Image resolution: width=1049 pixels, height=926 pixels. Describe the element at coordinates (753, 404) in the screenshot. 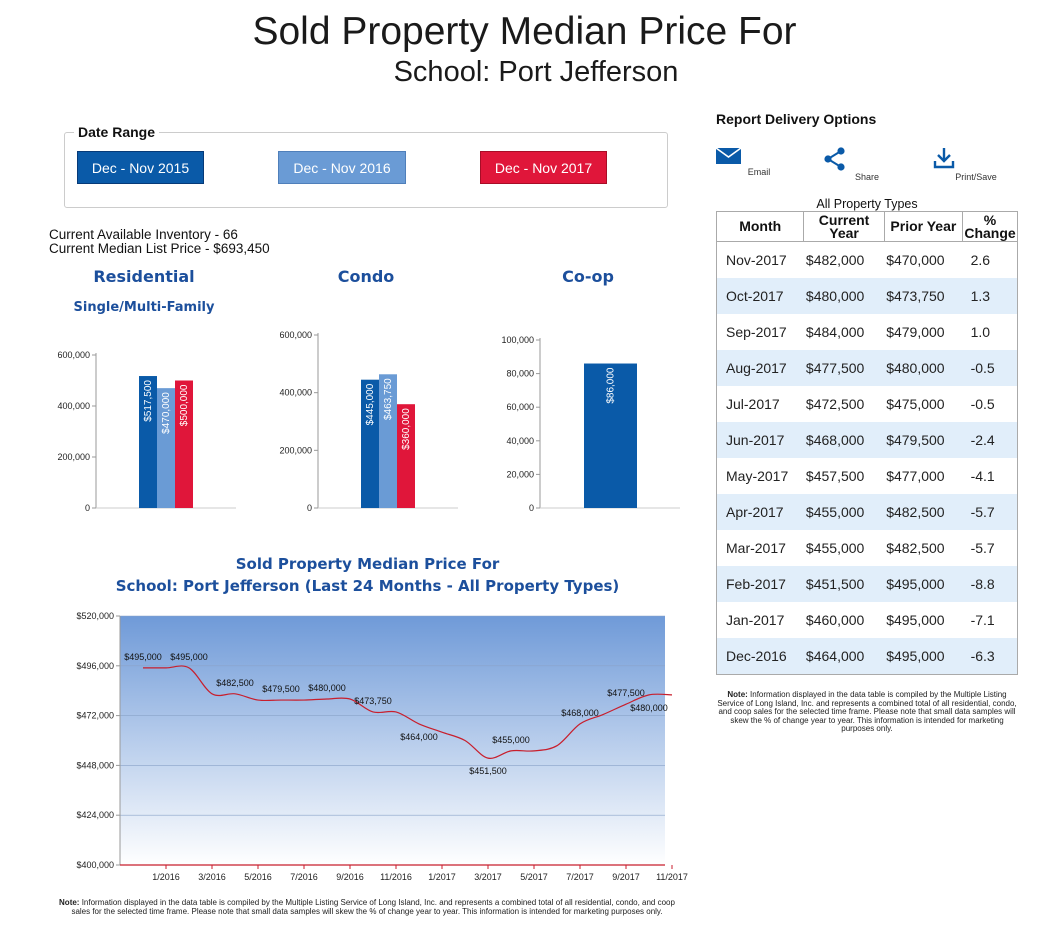

I see `month-cell: Jul-2017` at that location.